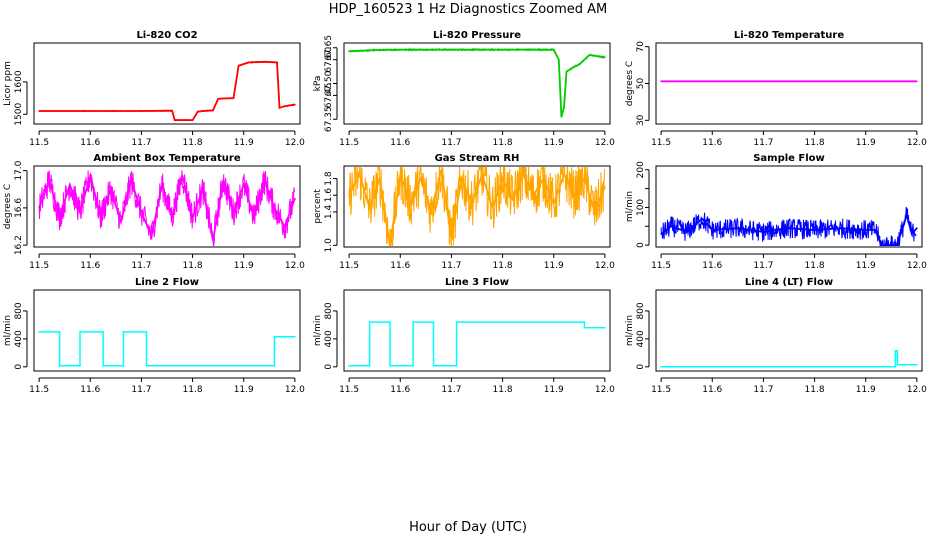 The height and width of the screenshot is (540, 936). What do you see at coordinates (167, 282) in the screenshot?
I see `panel-title: Line 2 Flow` at bounding box center [167, 282].